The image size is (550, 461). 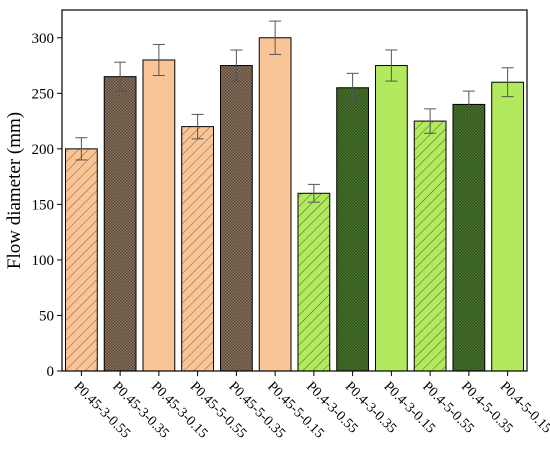 I want to click on error-bar-P0.45-3-0.15, so click(x=158, y=60).